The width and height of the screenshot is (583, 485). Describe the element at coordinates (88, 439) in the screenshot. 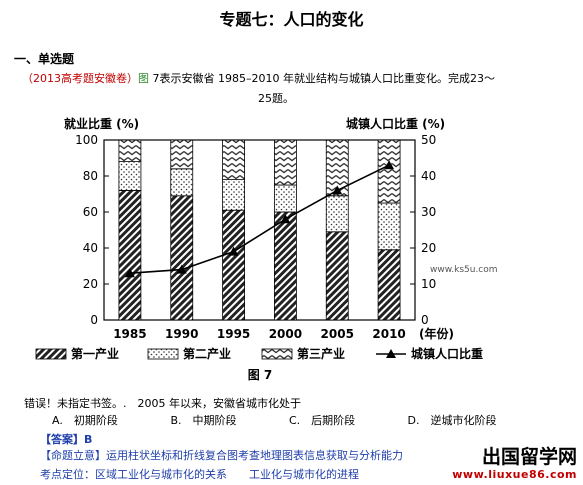

I see `answer-value: B` at that location.